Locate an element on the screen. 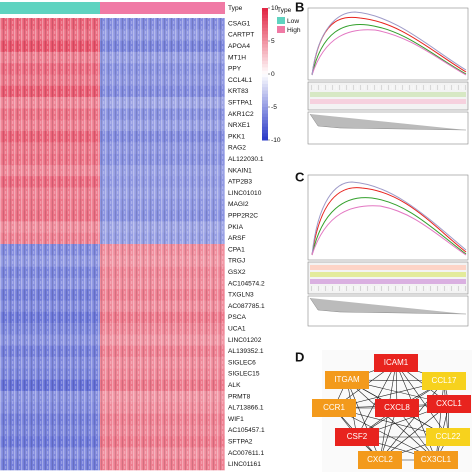 This screenshot has width=474, height=474. gene-label: PSCA is located at coordinates (237, 317).